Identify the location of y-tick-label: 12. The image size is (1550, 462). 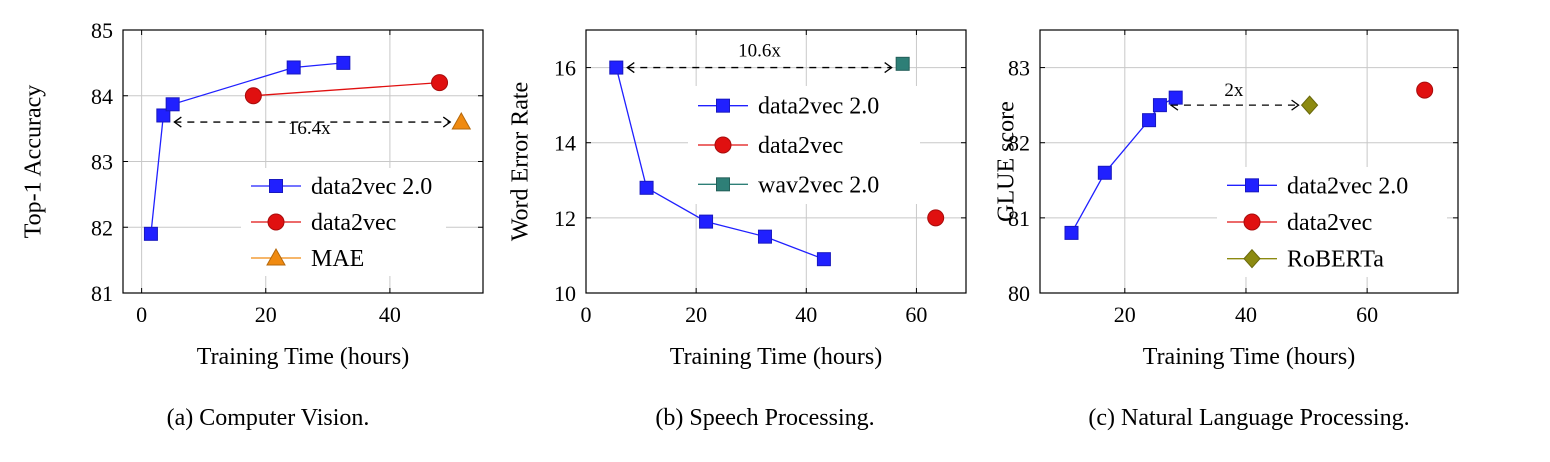
(565, 218).